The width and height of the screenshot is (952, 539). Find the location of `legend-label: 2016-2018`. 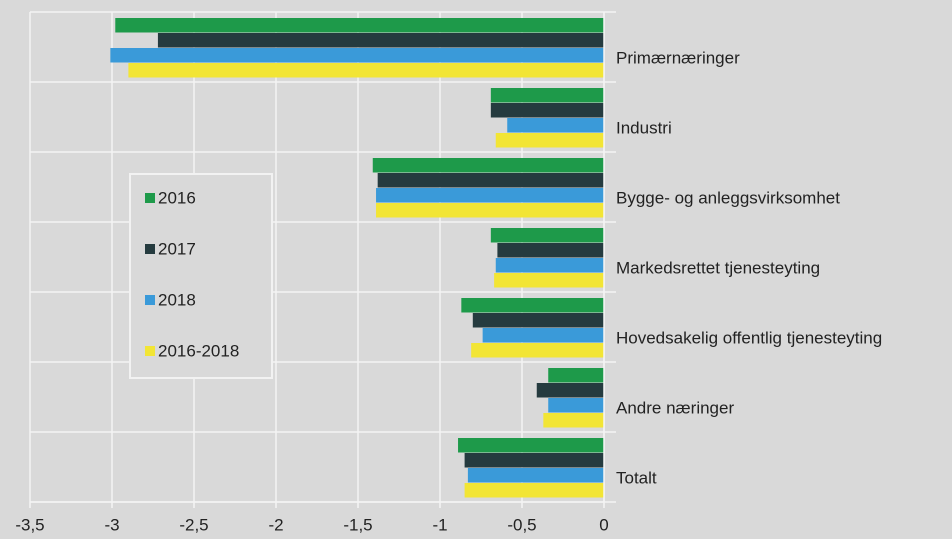

legend-label: 2016-2018 is located at coordinates (198, 350).